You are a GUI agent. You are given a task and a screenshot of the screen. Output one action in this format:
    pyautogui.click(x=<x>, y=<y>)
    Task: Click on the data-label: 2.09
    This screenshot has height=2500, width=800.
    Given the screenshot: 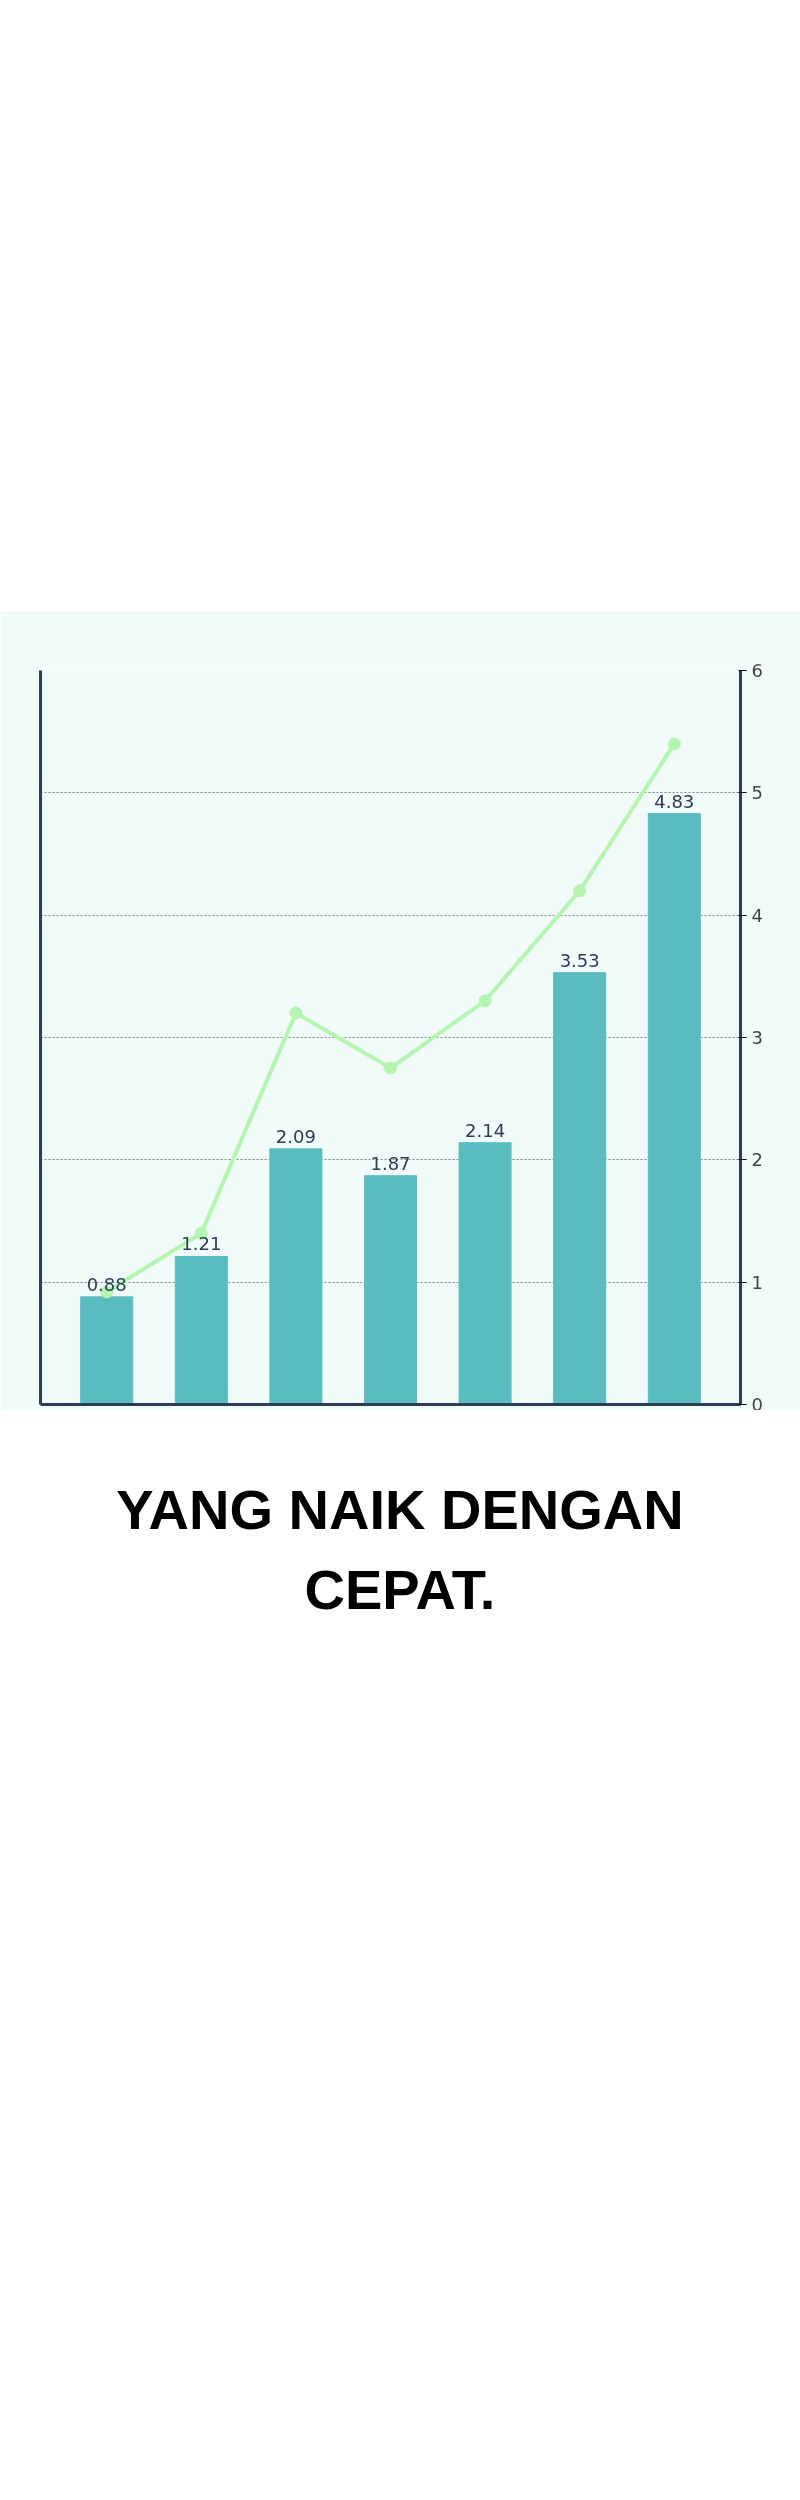 What is the action you would take?
    pyautogui.click(x=295, y=1136)
    